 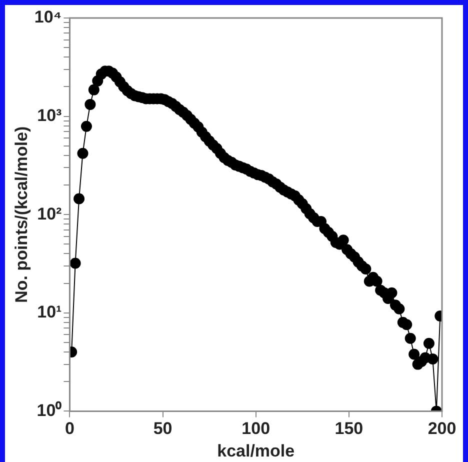 What do you see at coordinates (69, 428) in the screenshot?
I see `x-tick-label: 0` at bounding box center [69, 428].